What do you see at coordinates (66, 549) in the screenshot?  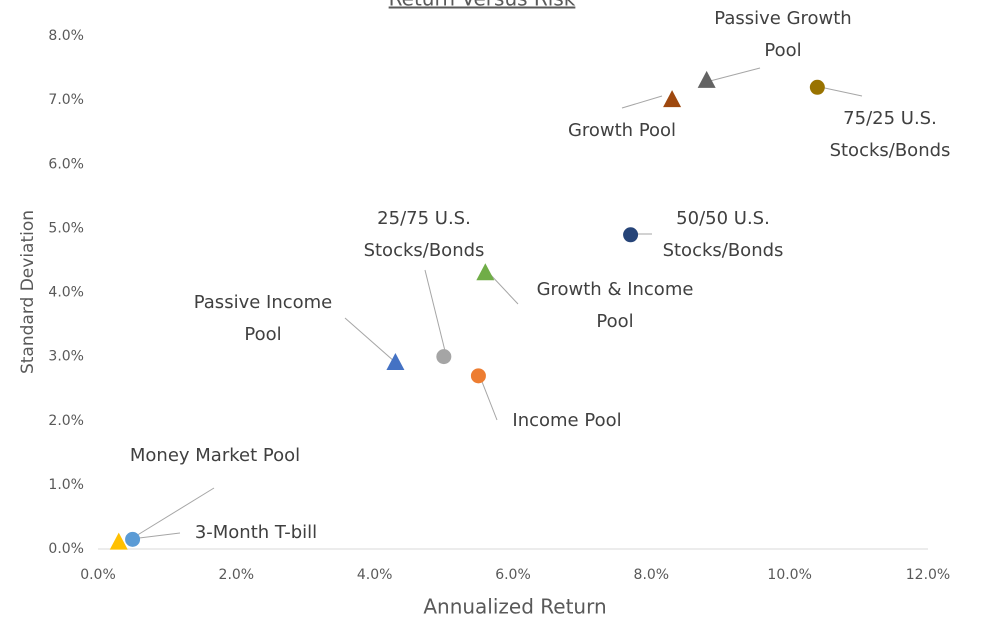 I see `y-tick-label: 0.0%` at bounding box center [66, 549].